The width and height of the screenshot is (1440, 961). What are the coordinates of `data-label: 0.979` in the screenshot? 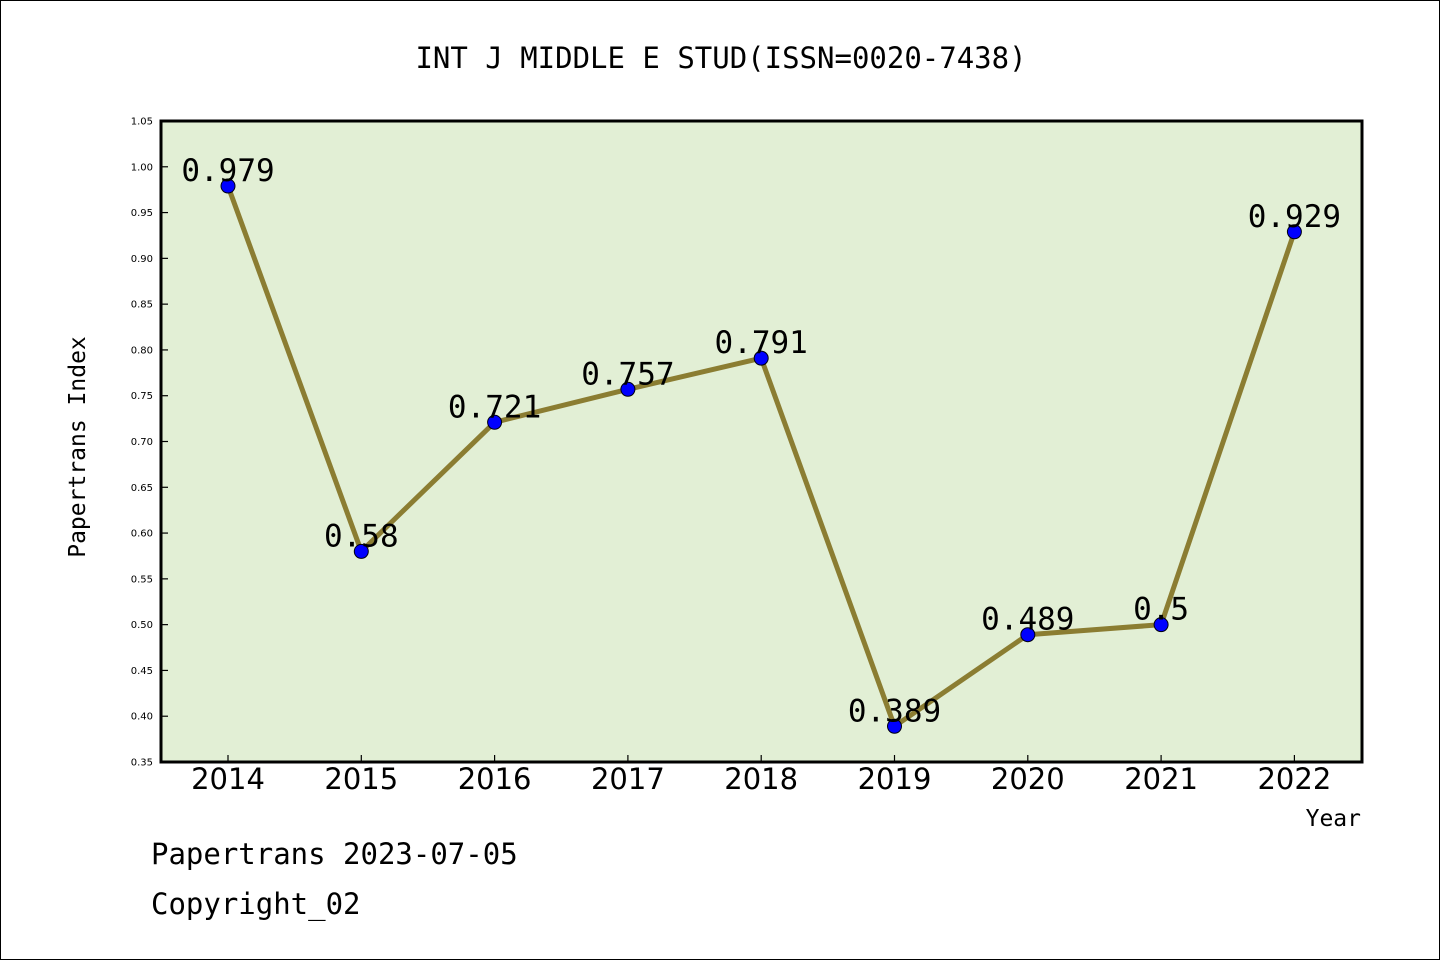 It's located at (227, 171).